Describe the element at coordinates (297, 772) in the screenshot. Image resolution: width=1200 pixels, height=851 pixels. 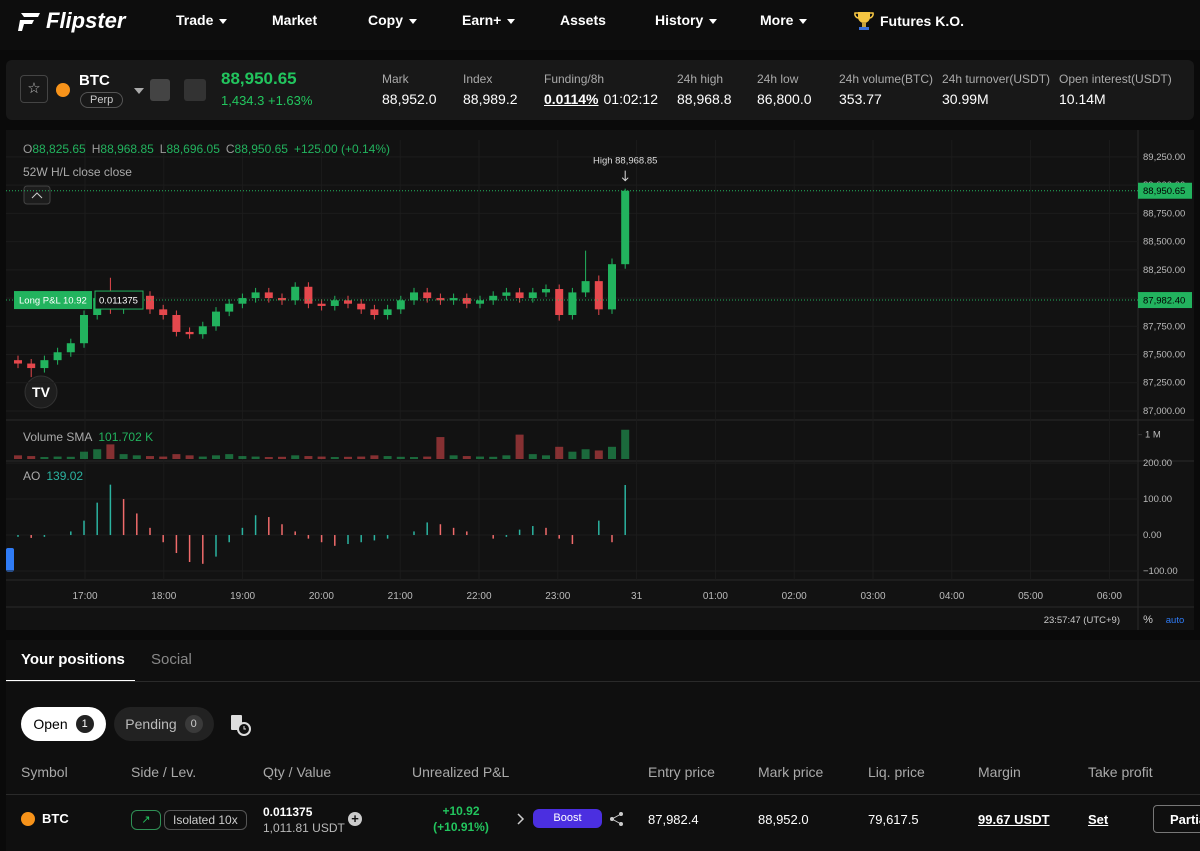
I see `column-header: Qty / Value` at that location.